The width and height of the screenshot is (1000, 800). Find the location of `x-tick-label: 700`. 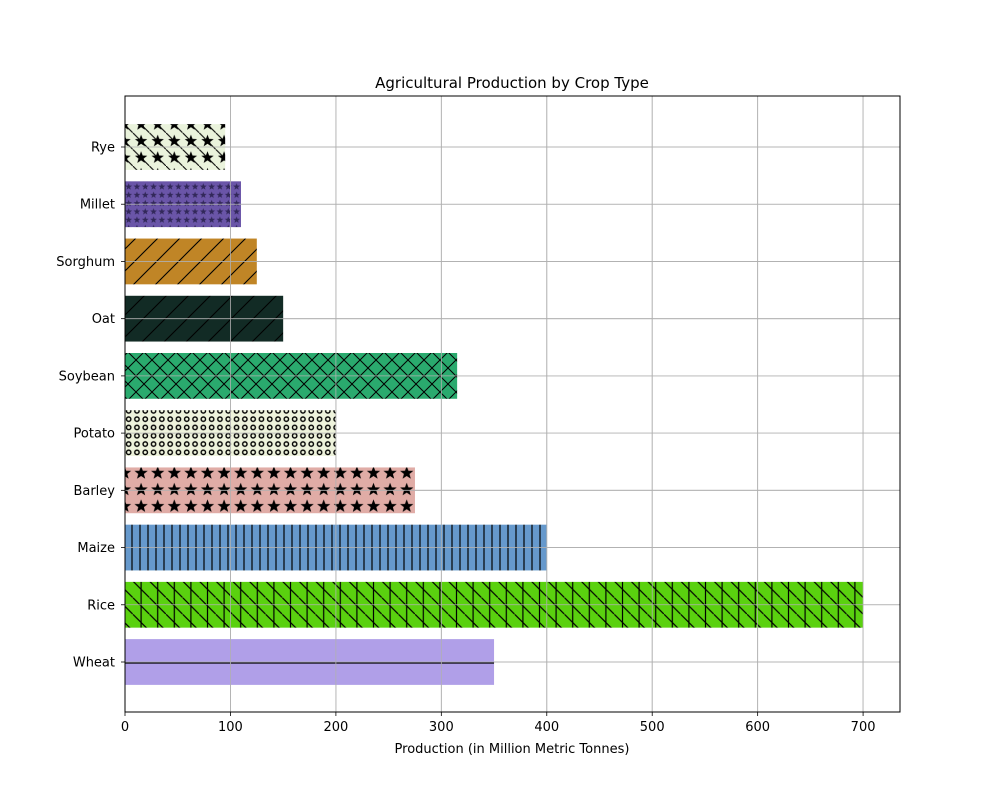

x-tick-label: 700 is located at coordinates (863, 727).